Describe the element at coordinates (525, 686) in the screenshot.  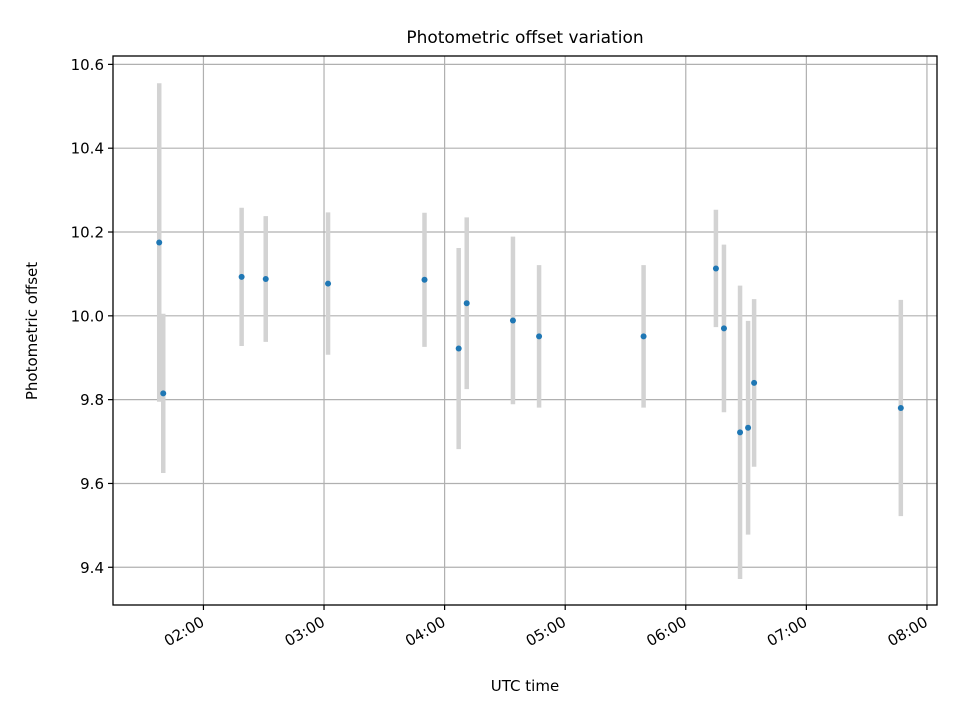
I see `x-axis-label: UTC time` at that location.